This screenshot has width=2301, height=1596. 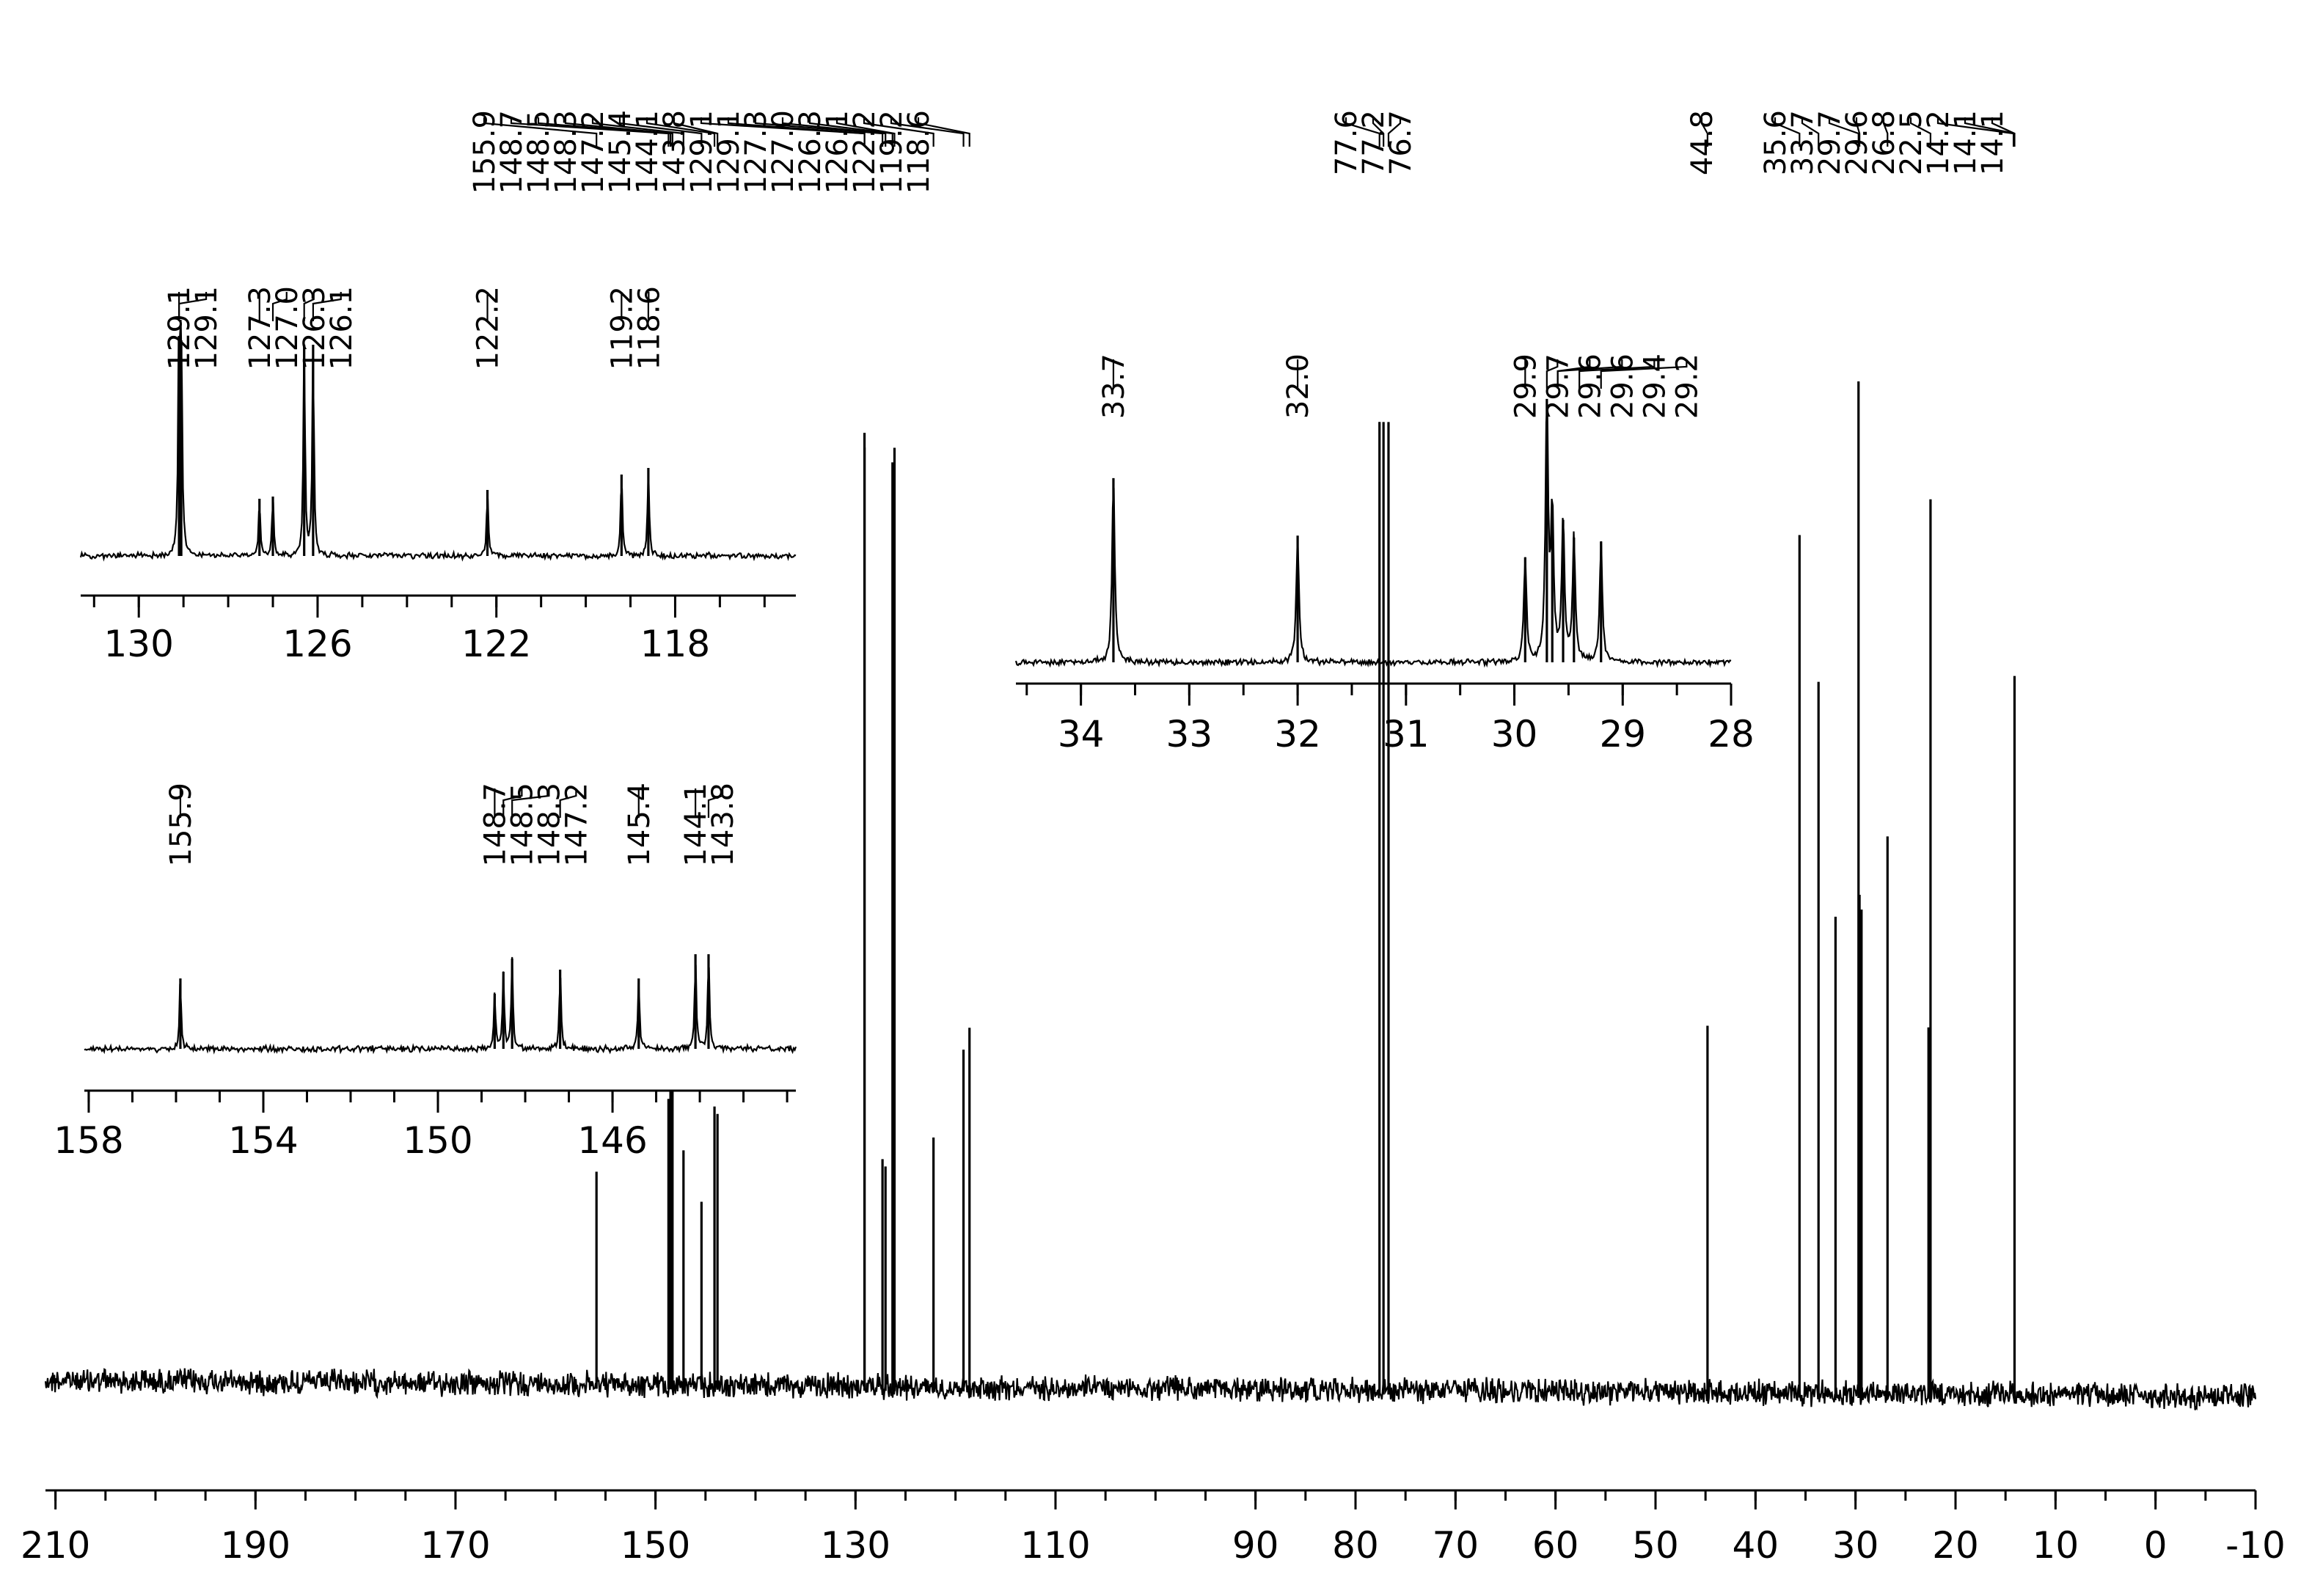 I want to click on main-spectrum-trace, so click(x=1150, y=1389).